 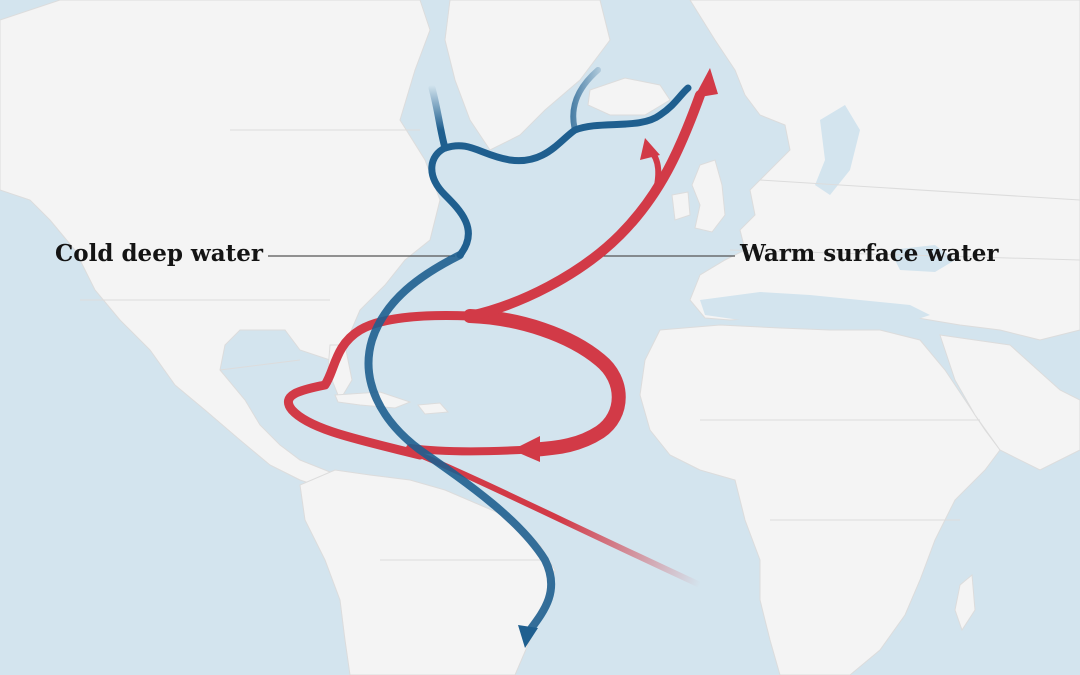 I want to click on cold-current-fork, so click(x=585, y=100).